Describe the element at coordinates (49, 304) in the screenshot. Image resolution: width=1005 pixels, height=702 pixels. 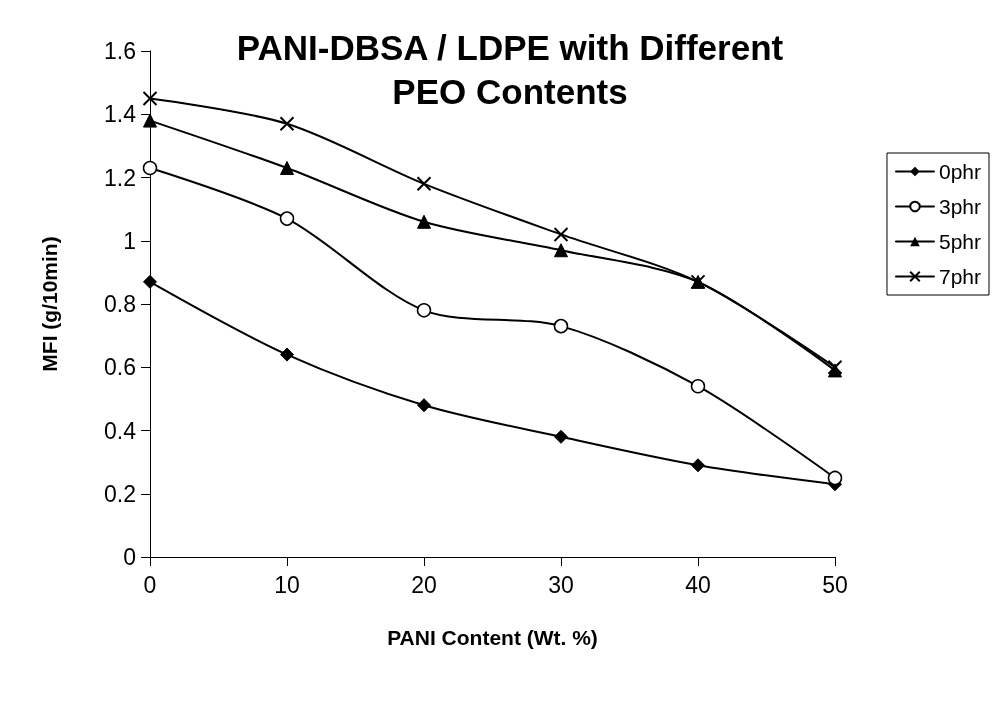
I see `y-axis-title: MFI (g/10min)` at that location.